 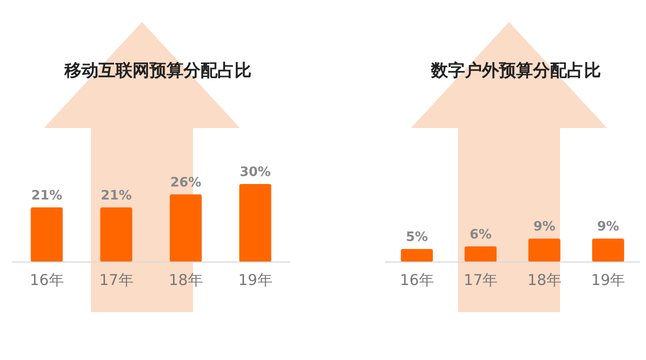 What do you see at coordinates (481, 234) in the screenshot?
I see `data-label: 6%` at bounding box center [481, 234].